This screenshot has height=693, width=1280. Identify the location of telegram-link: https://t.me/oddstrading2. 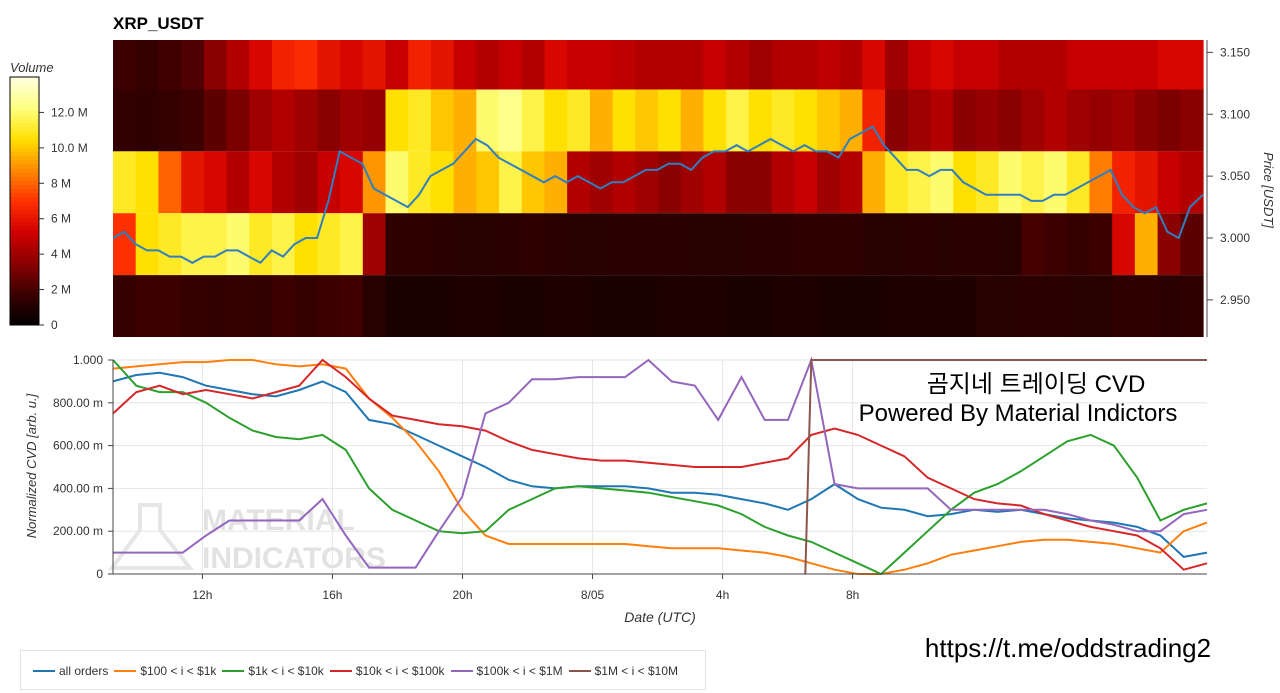
(1068, 648).